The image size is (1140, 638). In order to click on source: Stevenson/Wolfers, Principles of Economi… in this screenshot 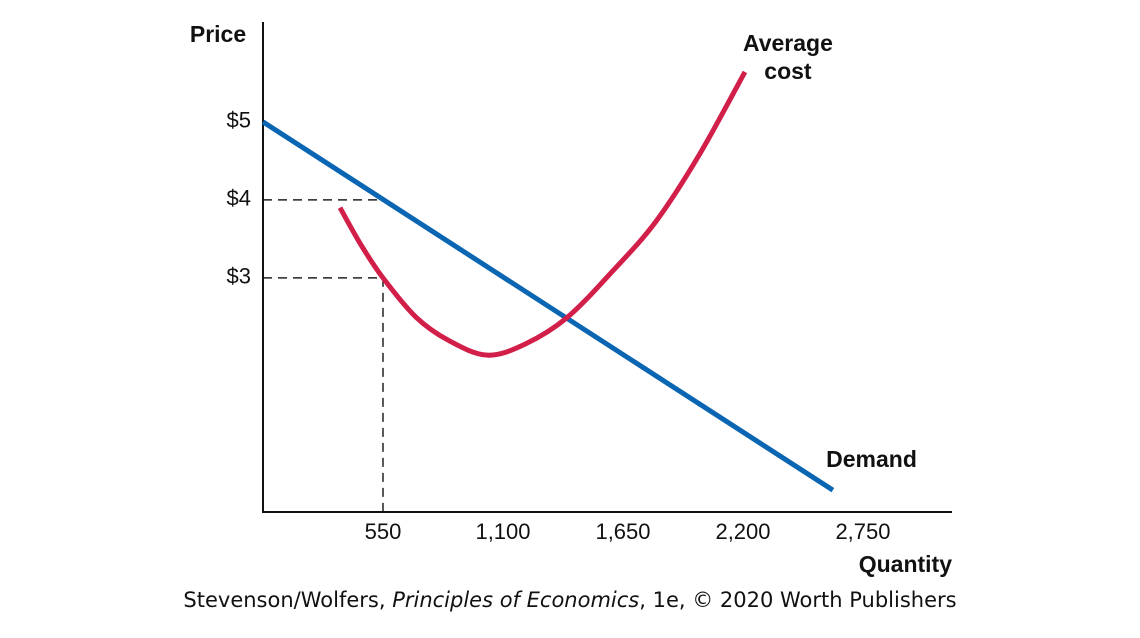, I will do `click(570, 600)`.